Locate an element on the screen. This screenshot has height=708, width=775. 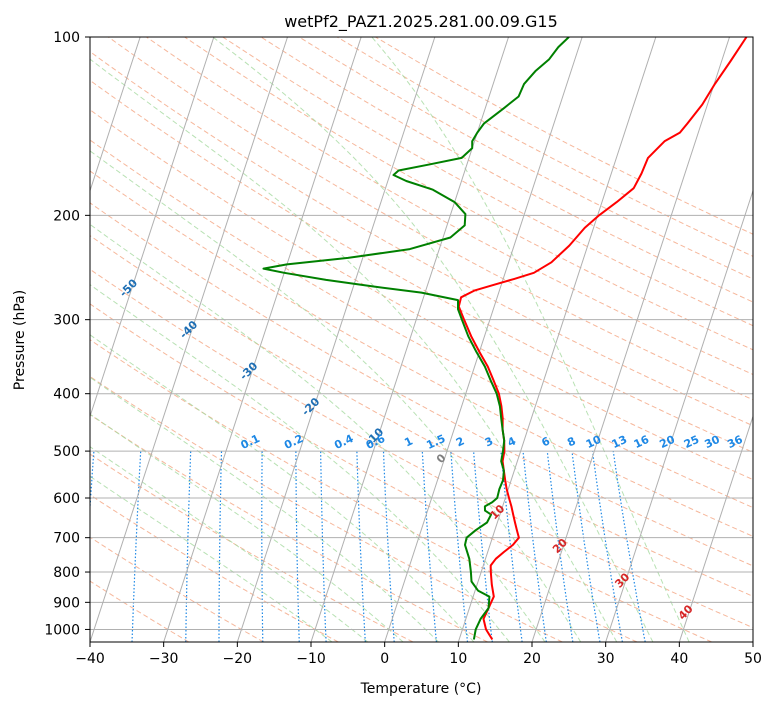
x-tick-label: −20 is located at coordinates (238, 659).